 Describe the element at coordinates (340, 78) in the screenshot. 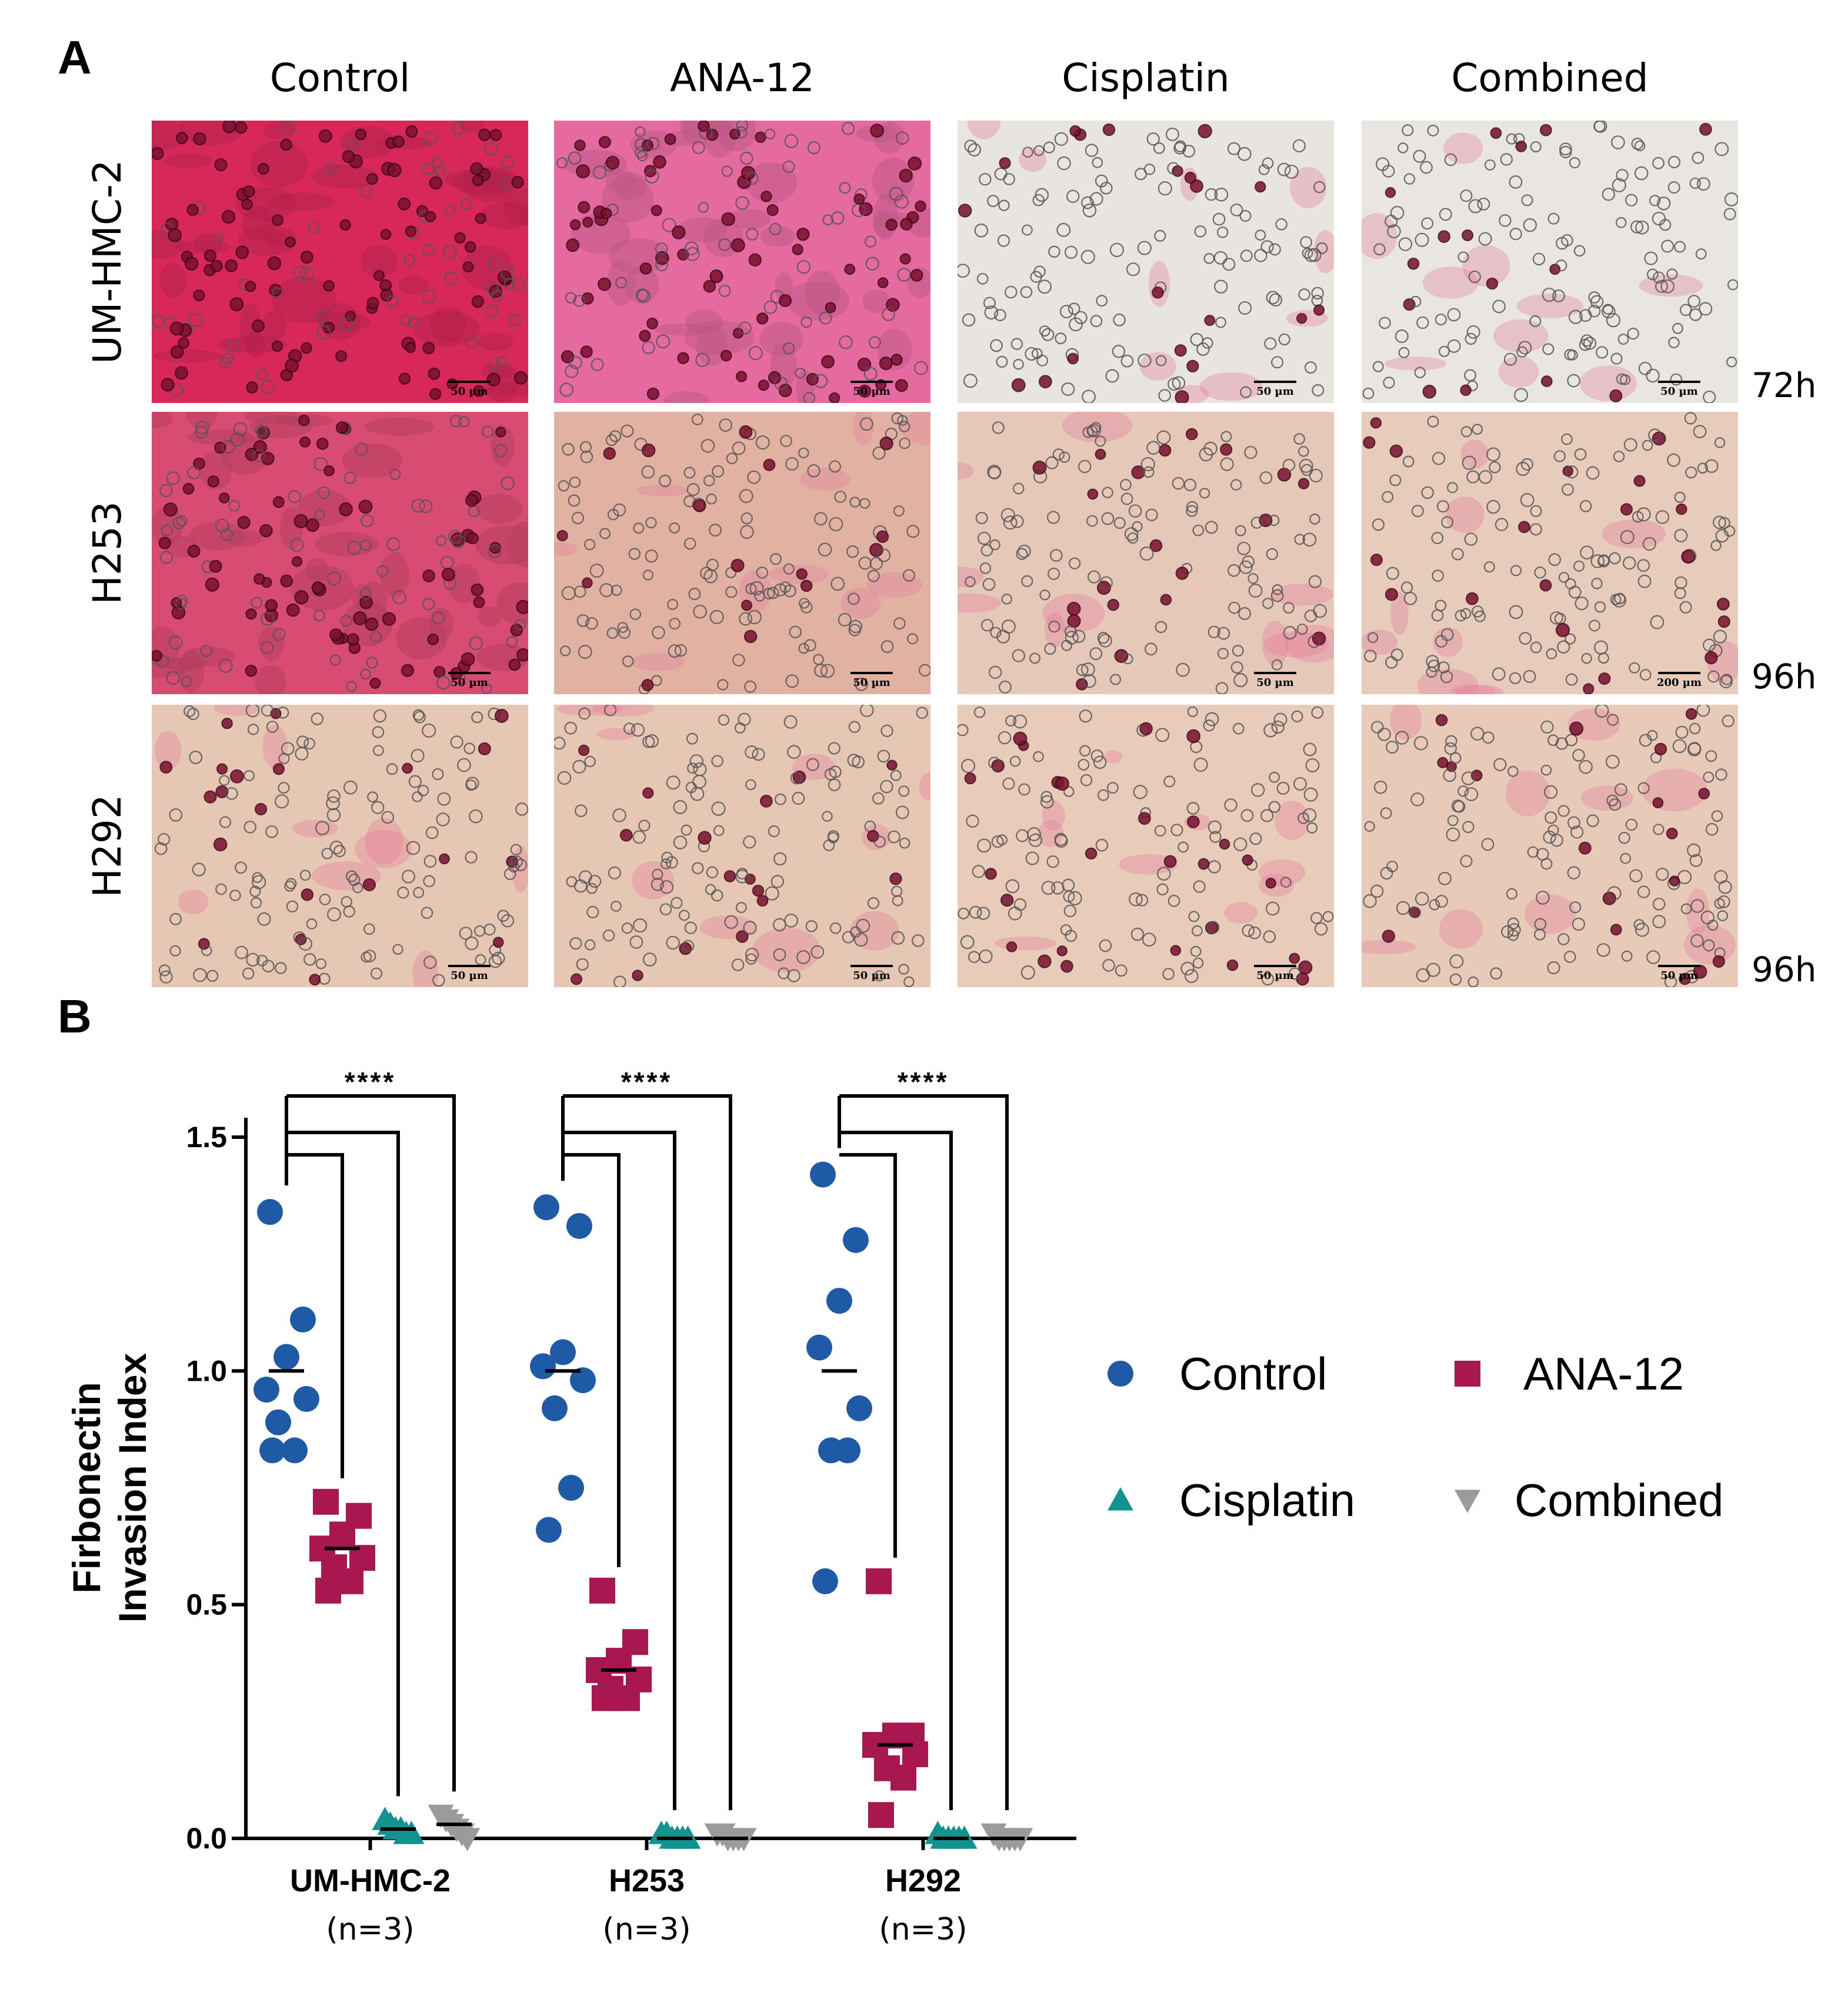

I see `column-label: Control` at that location.